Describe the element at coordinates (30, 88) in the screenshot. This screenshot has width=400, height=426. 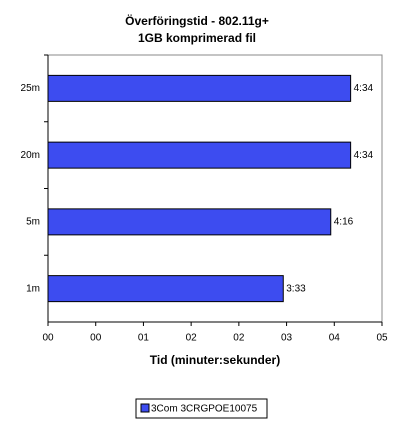
I see `y-tick-label: 25m` at that location.